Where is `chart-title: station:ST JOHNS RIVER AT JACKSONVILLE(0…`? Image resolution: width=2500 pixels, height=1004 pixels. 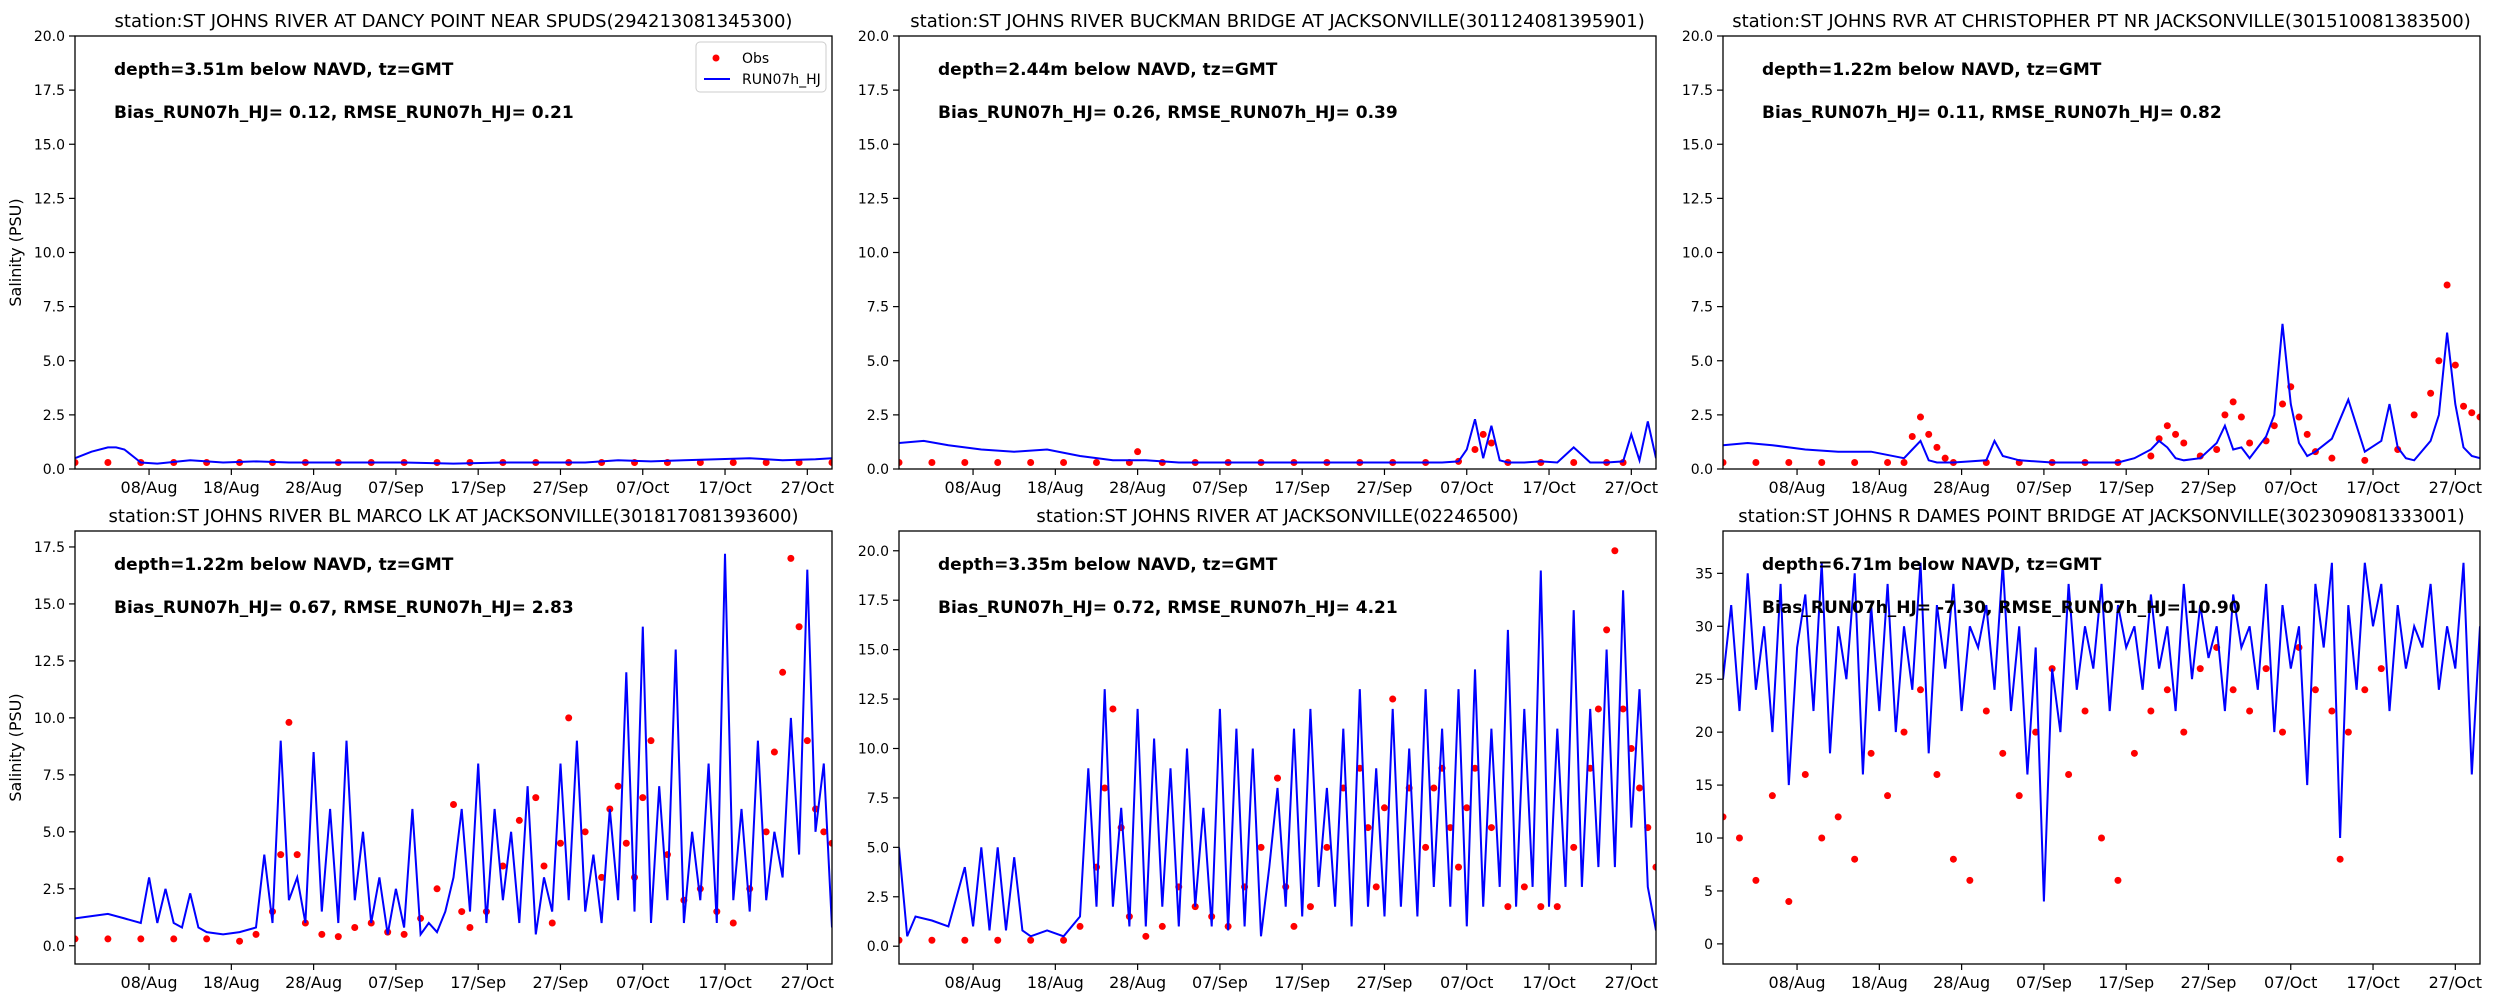 chart-title: station:ST JOHNS RIVER AT JACKSONVILLE(0… is located at coordinates (1277, 516).